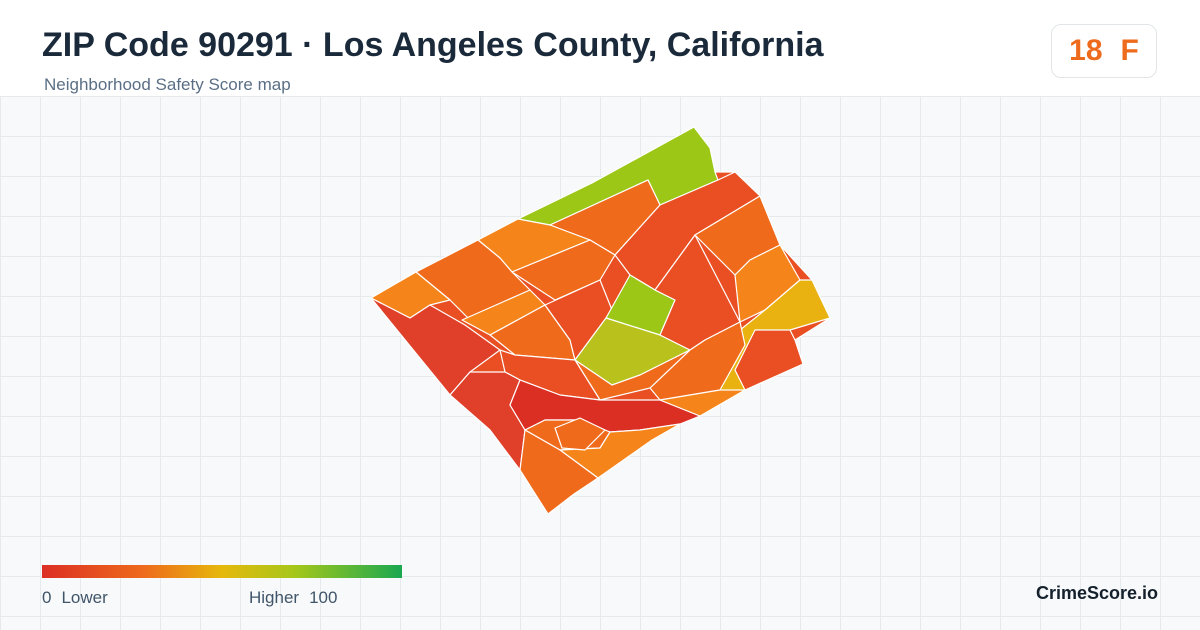  Describe the element at coordinates (274, 597) in the screenshot. I see `legend-max-label: Higher` at that location.